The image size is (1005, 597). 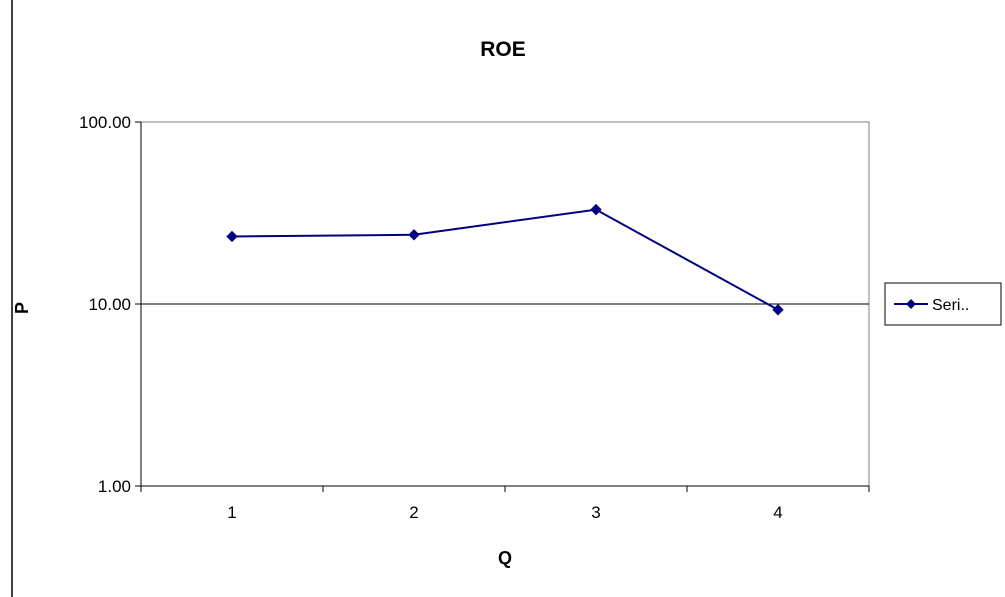 I want to click on y-tick-labels: 1.00 10.00 100.00, so click(x=105, y=304).